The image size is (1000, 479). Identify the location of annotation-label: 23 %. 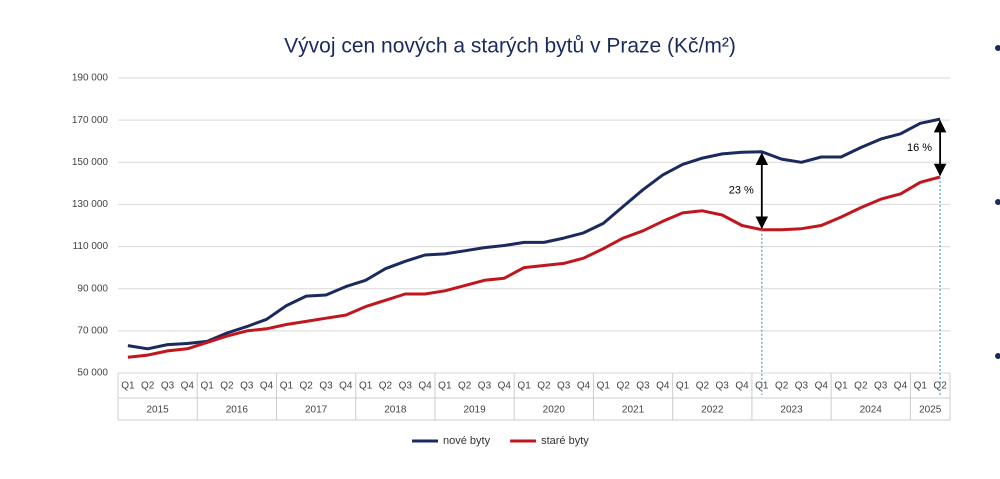
(741, 191).